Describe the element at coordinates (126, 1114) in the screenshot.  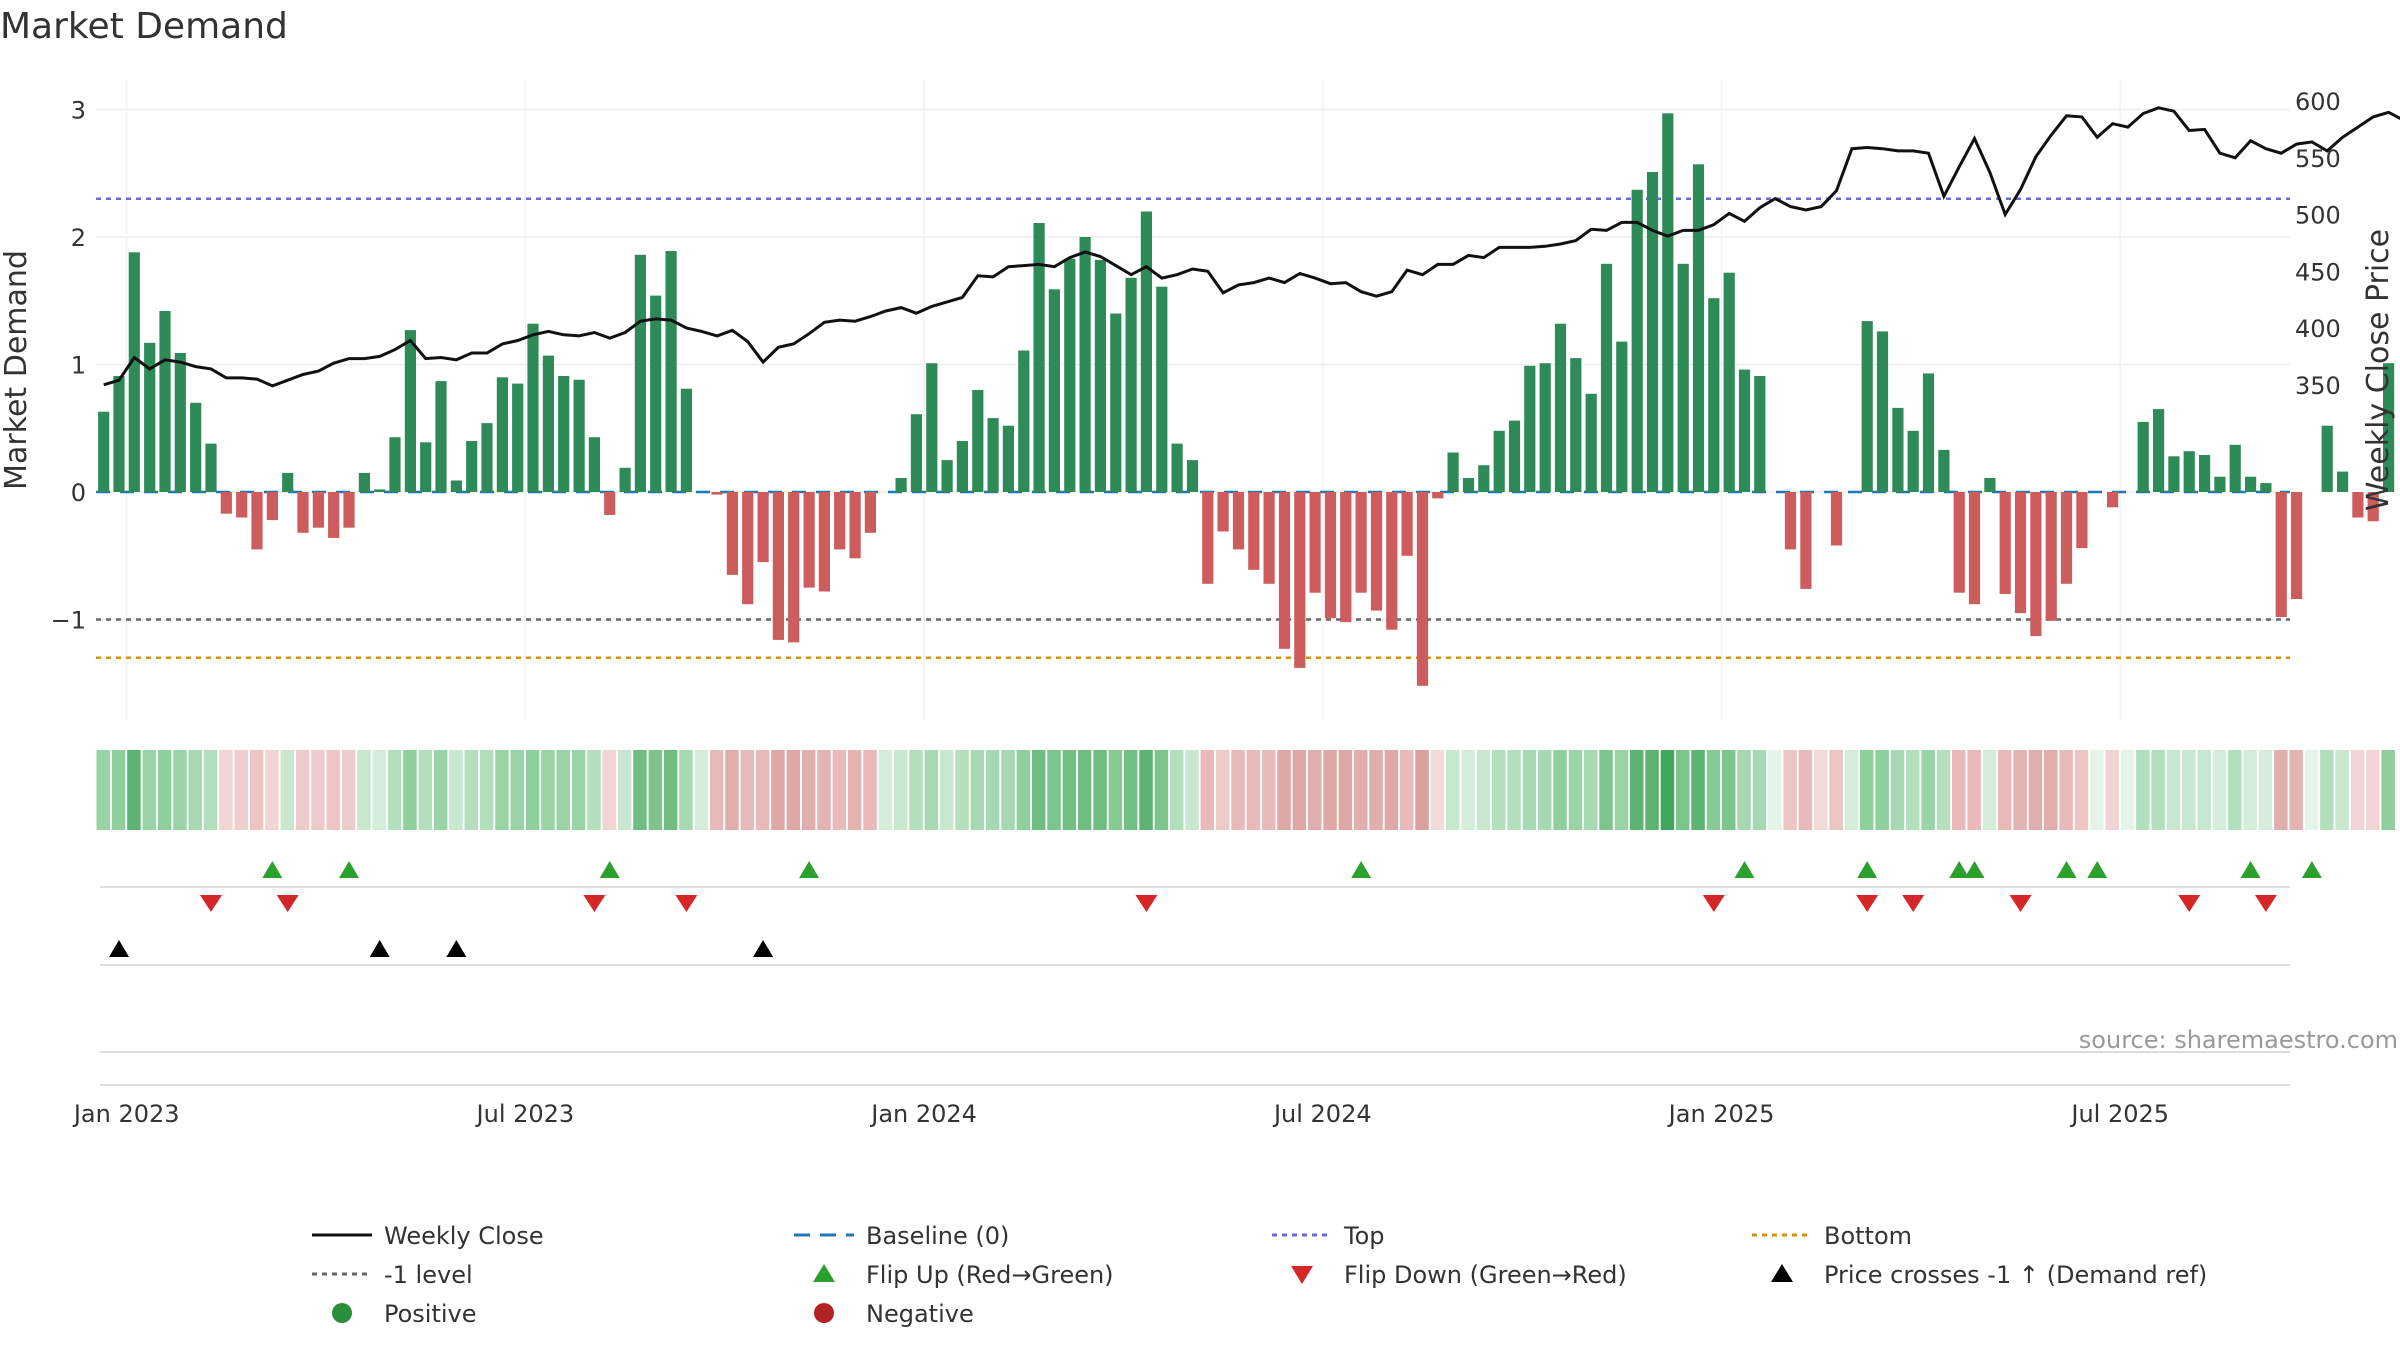
I see `x-tick-label: Jan 2023` at that location.